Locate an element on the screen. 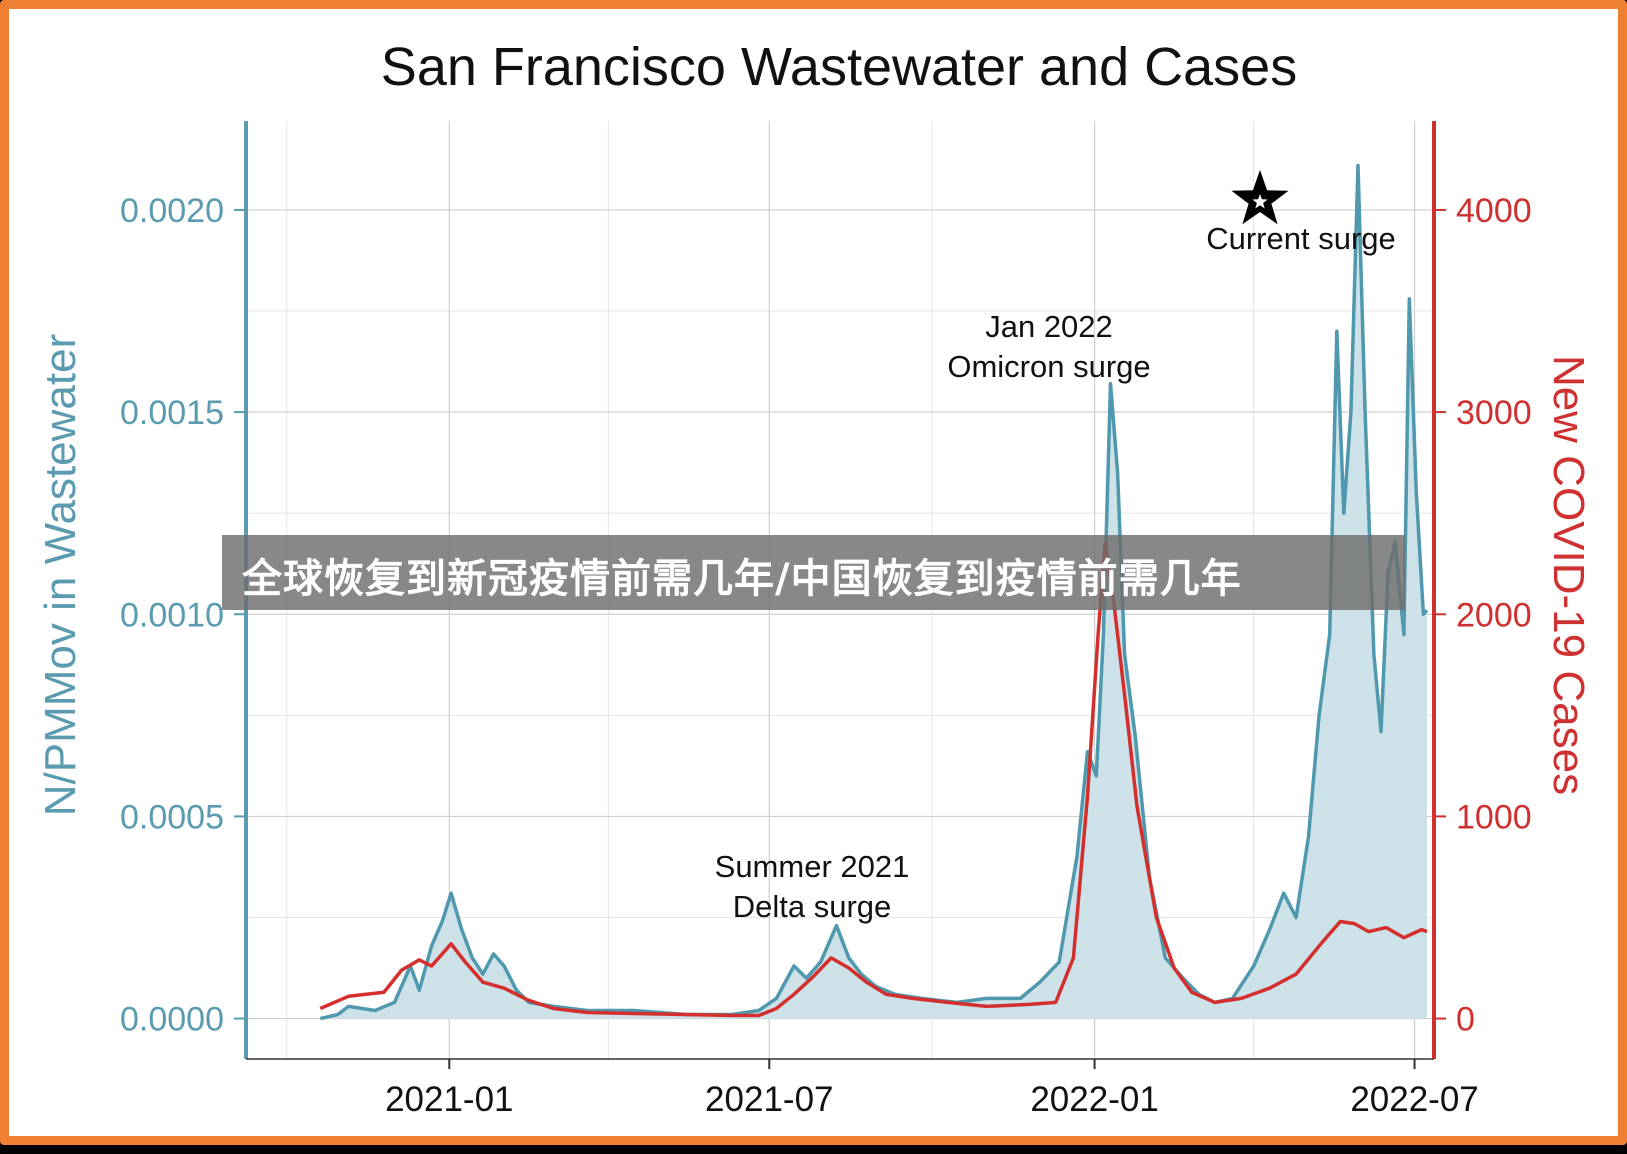  x-tick-label: 2021-01 is located at coordinates (449, 1099).